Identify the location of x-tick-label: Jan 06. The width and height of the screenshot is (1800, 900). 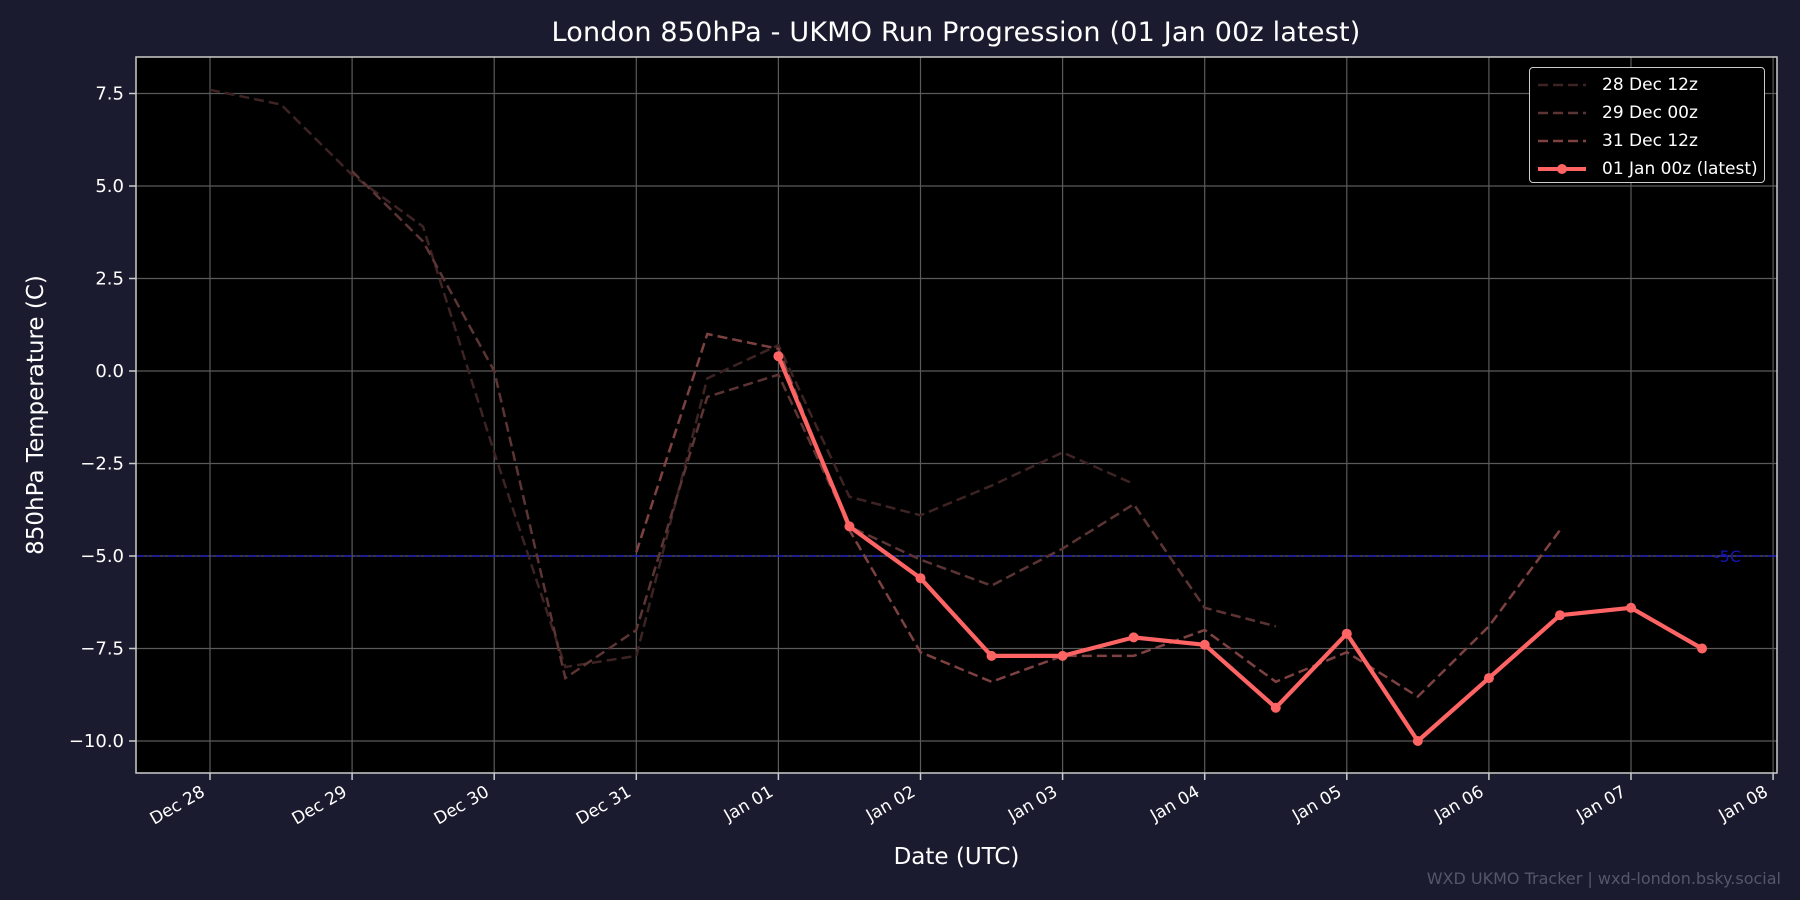
(1458, 804).